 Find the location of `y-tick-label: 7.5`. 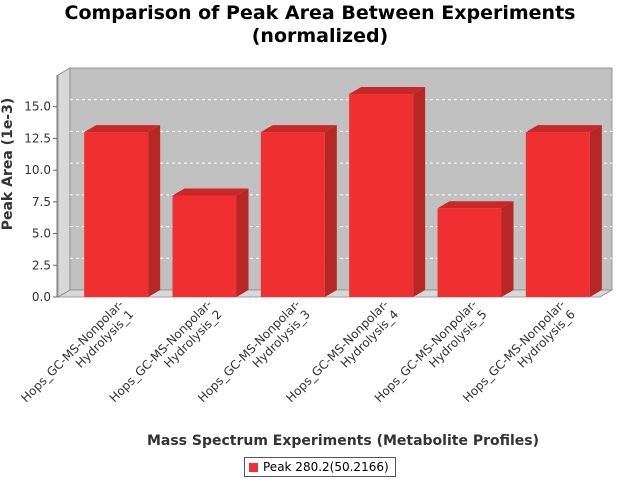

y-tick-label: 7.5 is located at coordinates (41, 202).